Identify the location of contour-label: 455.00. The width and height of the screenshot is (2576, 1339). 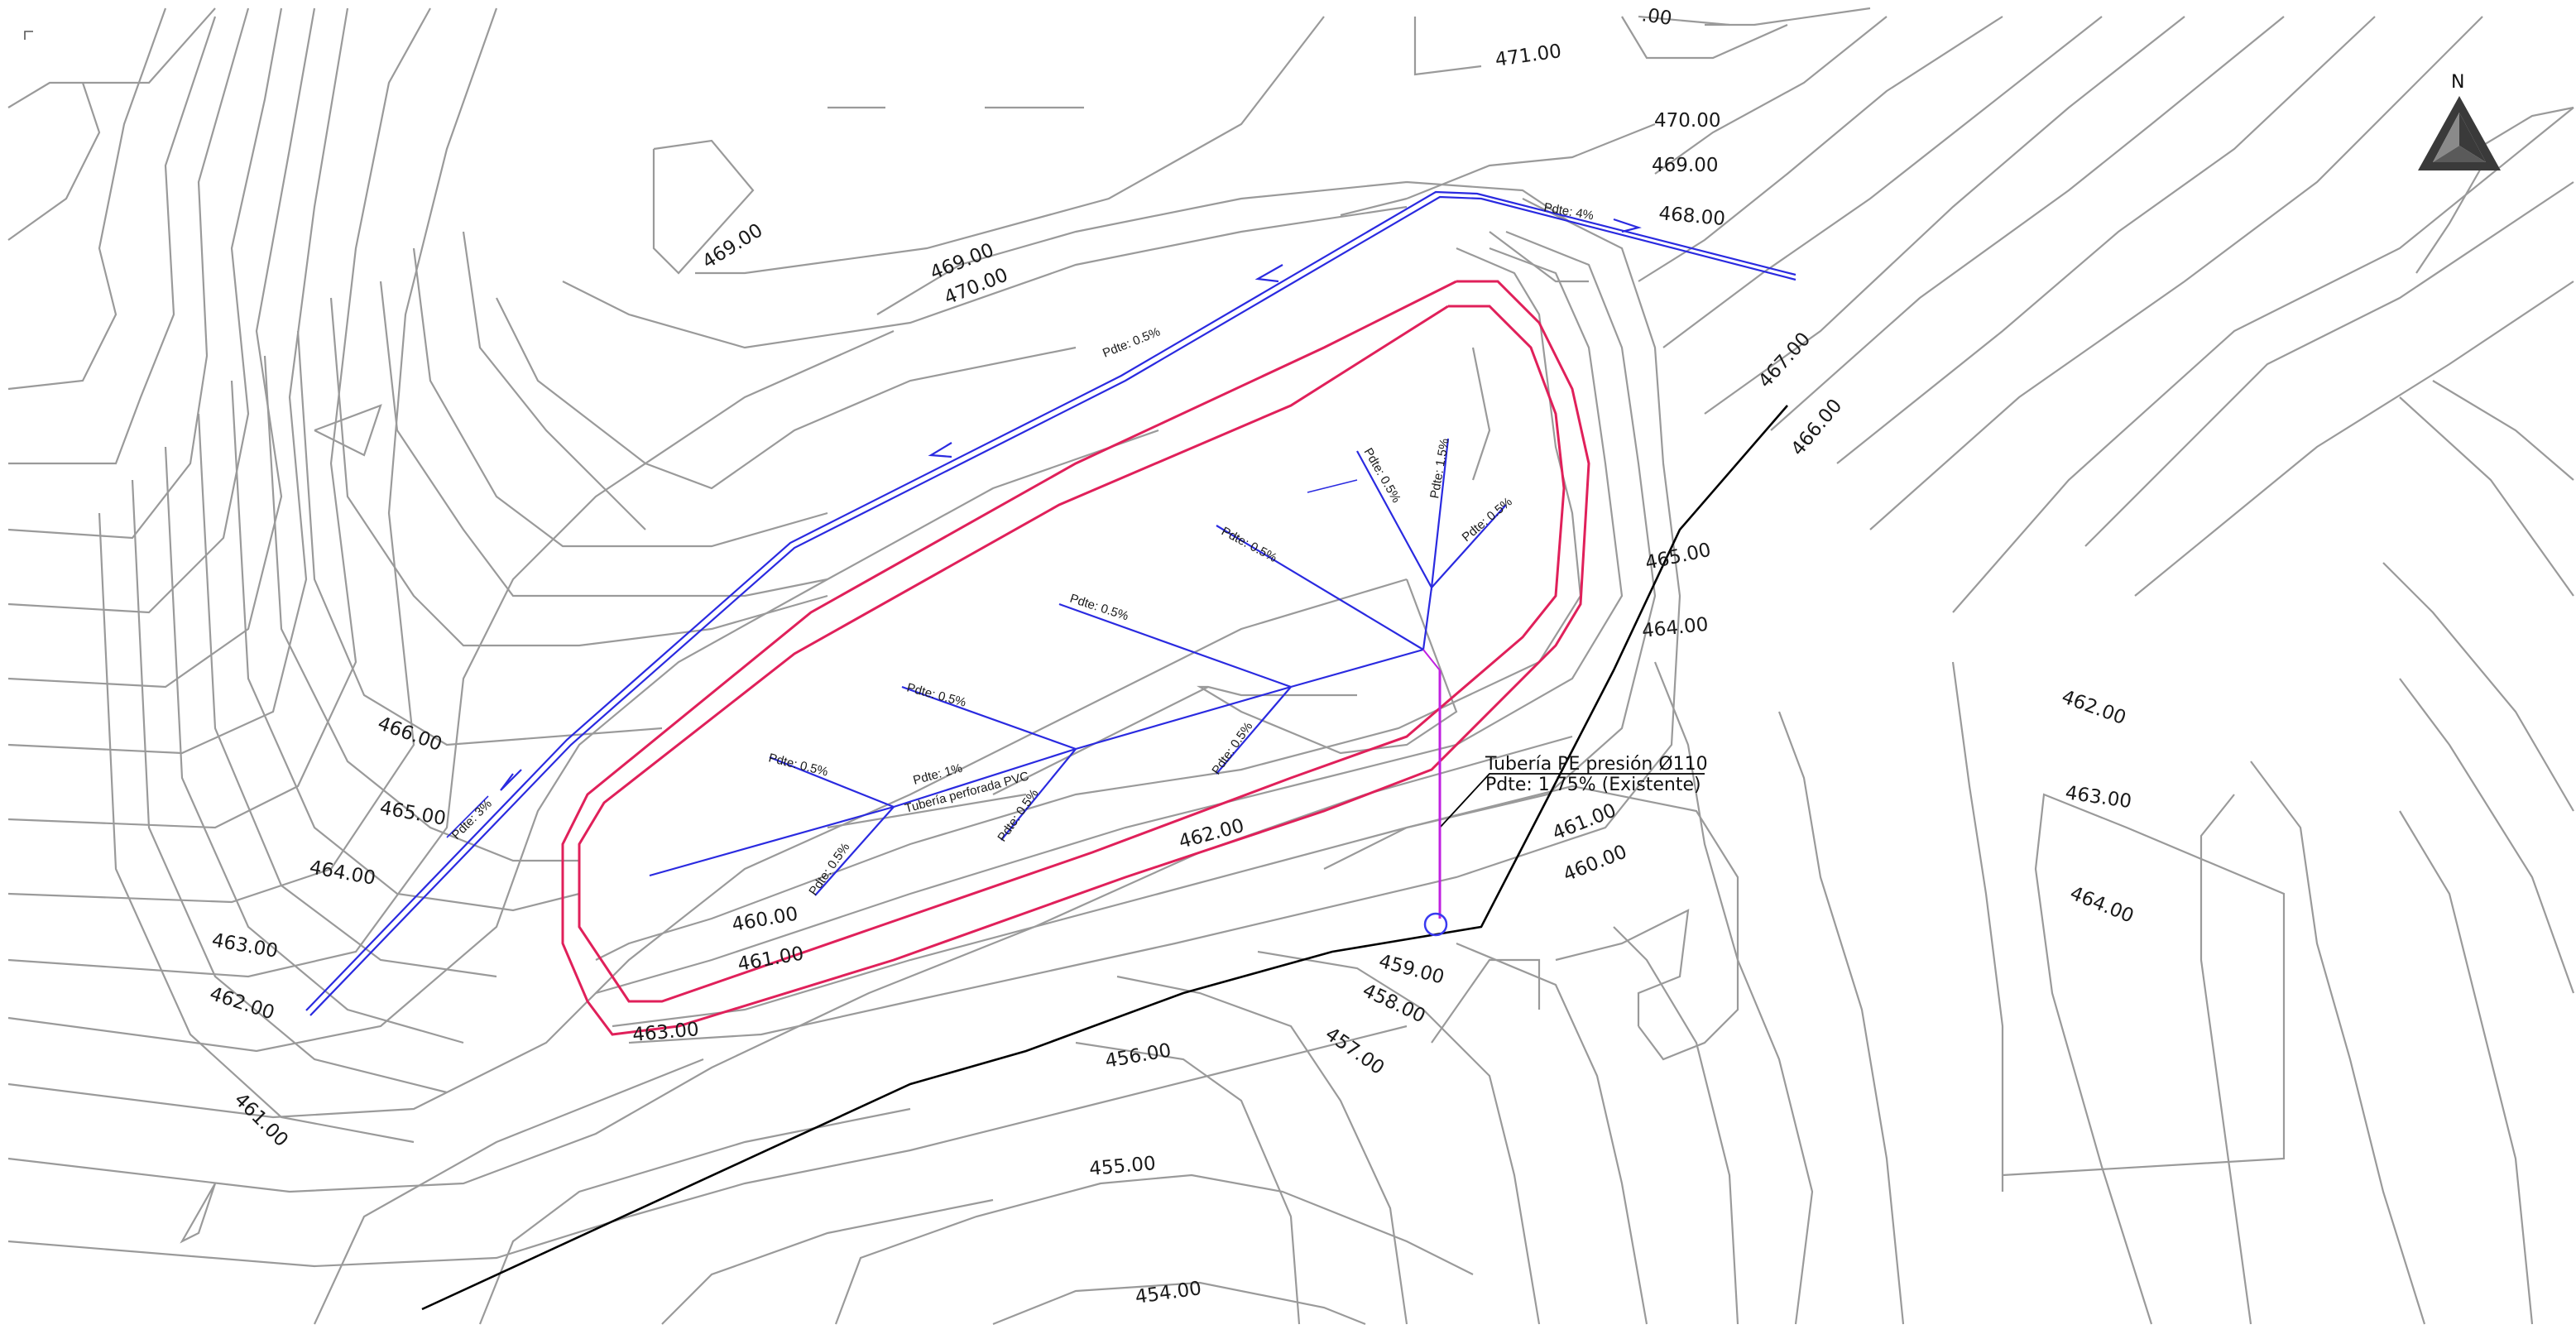
(1122, 1166).